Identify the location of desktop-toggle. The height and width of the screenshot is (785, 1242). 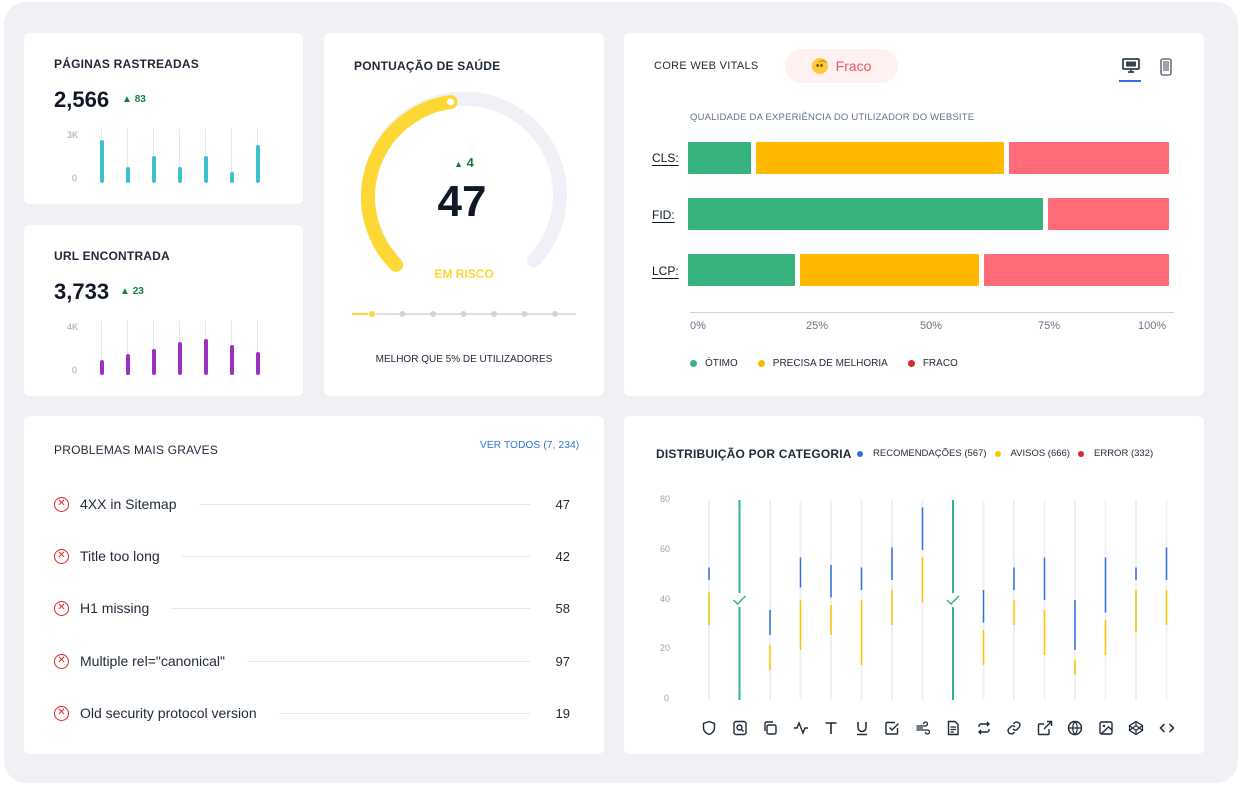
(1130, 69).